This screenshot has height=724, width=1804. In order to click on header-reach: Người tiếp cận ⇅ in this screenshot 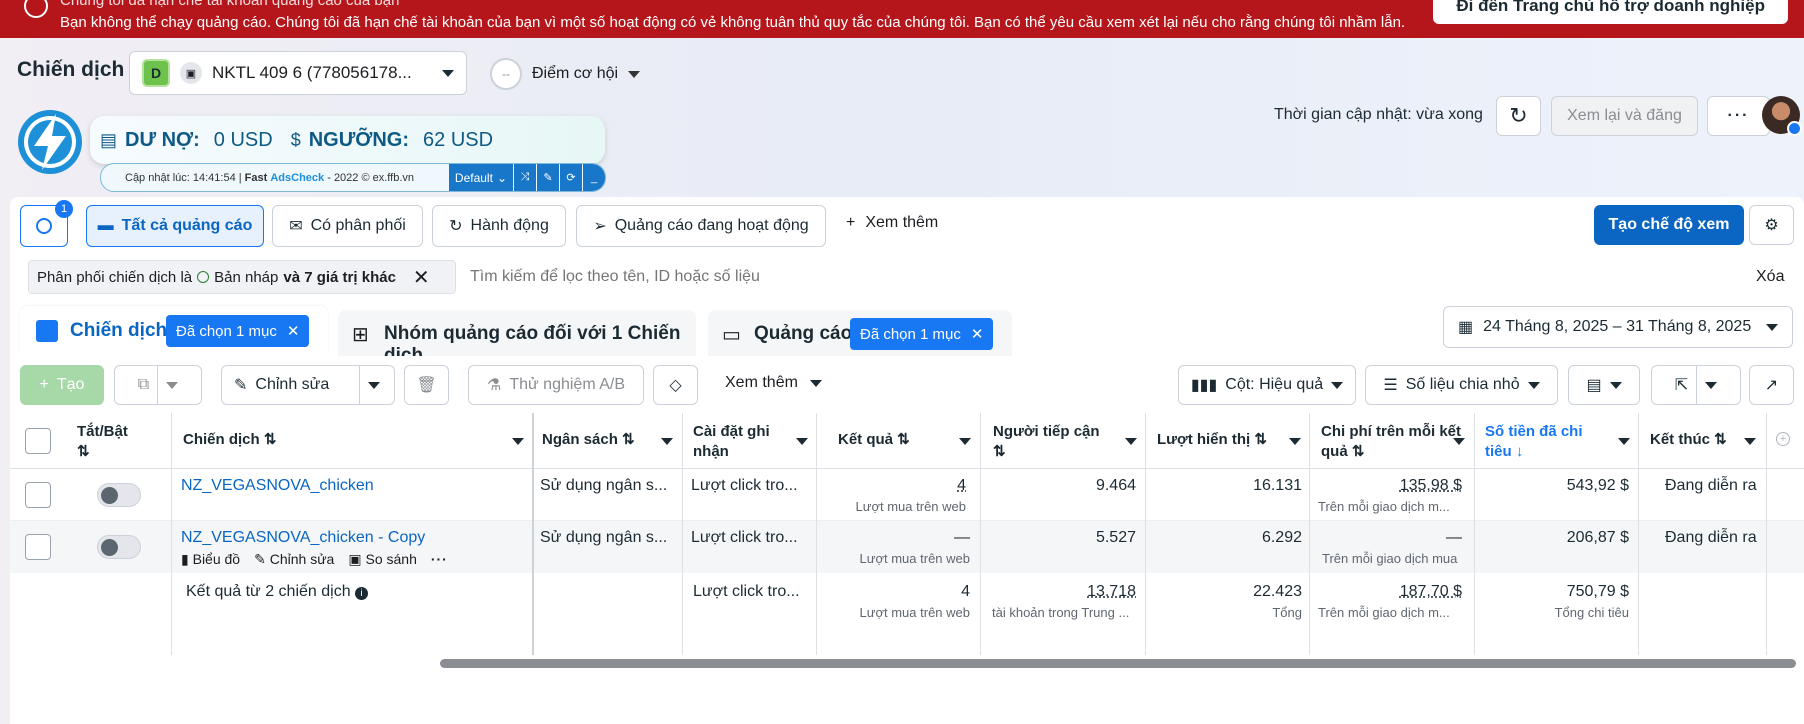, I will do `click(1046, 441)`.